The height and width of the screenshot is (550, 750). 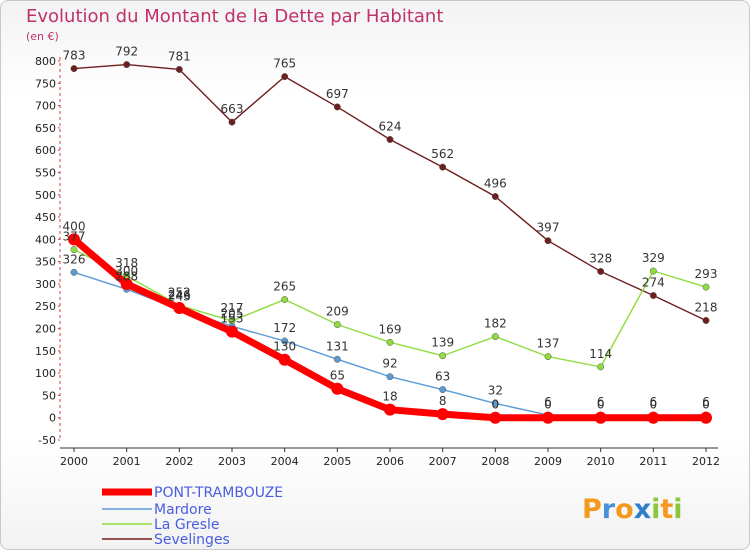 What do you see at coordinates (218, 493) in the screenshot?
I see `legend-label: PONT-TRAMBOUZE` at bounding box center [218, 493].